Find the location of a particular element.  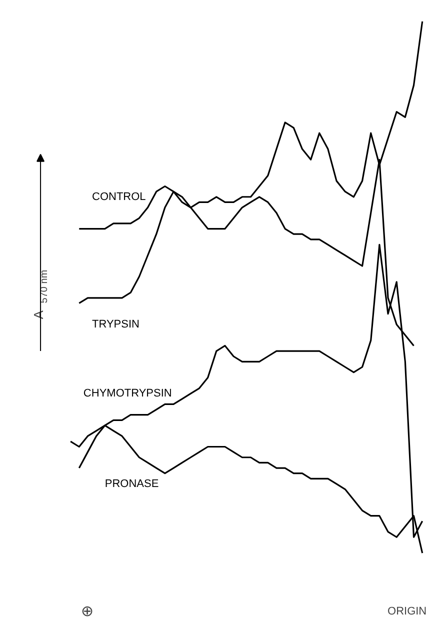

series-label: CHYMOTRYPSIN is located at coordinates (127, 394).